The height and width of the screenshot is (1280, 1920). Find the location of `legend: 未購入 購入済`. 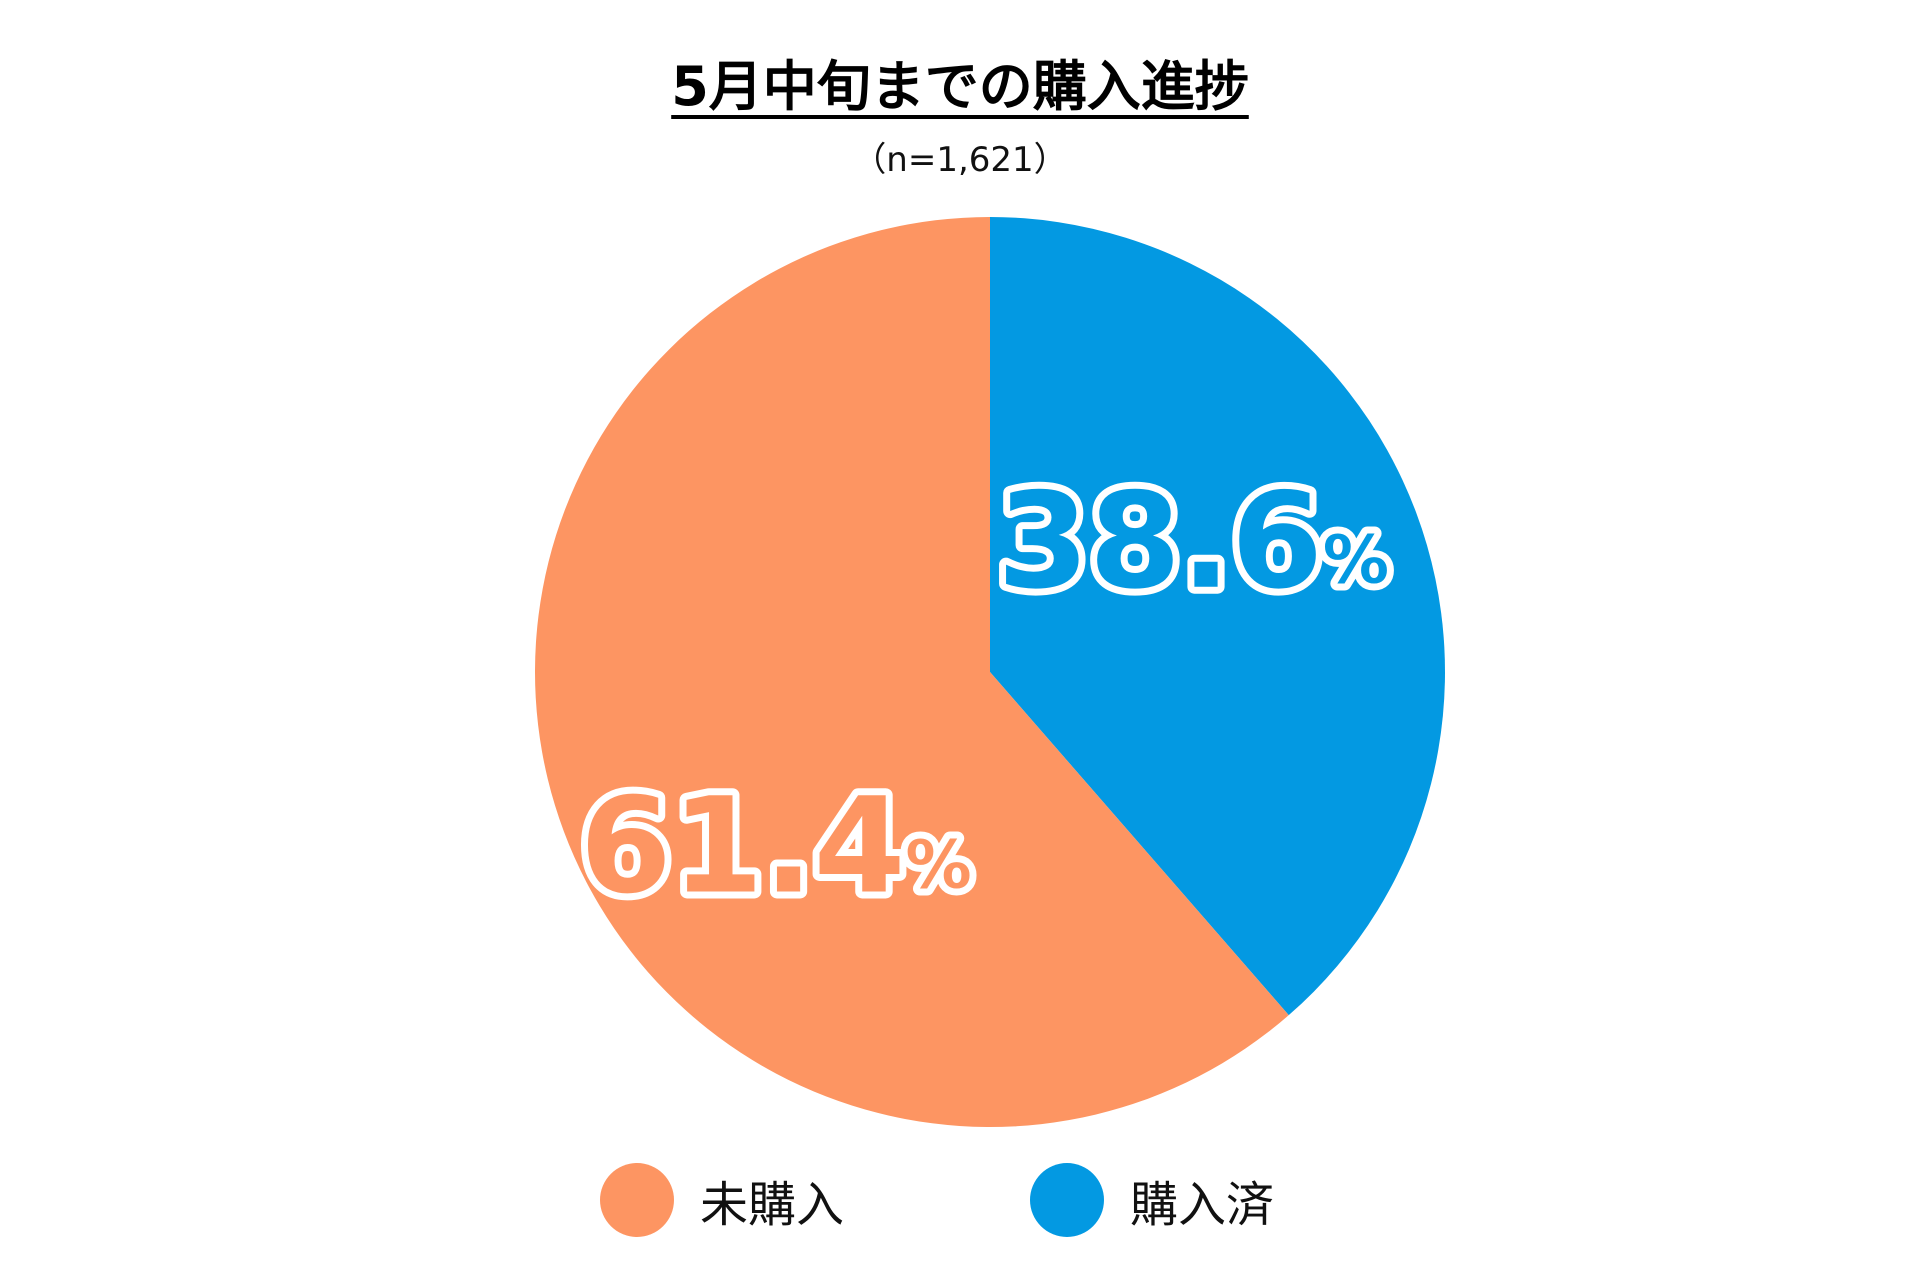

legend: 未購入 購入済 is located at coordinates (960, 1200).